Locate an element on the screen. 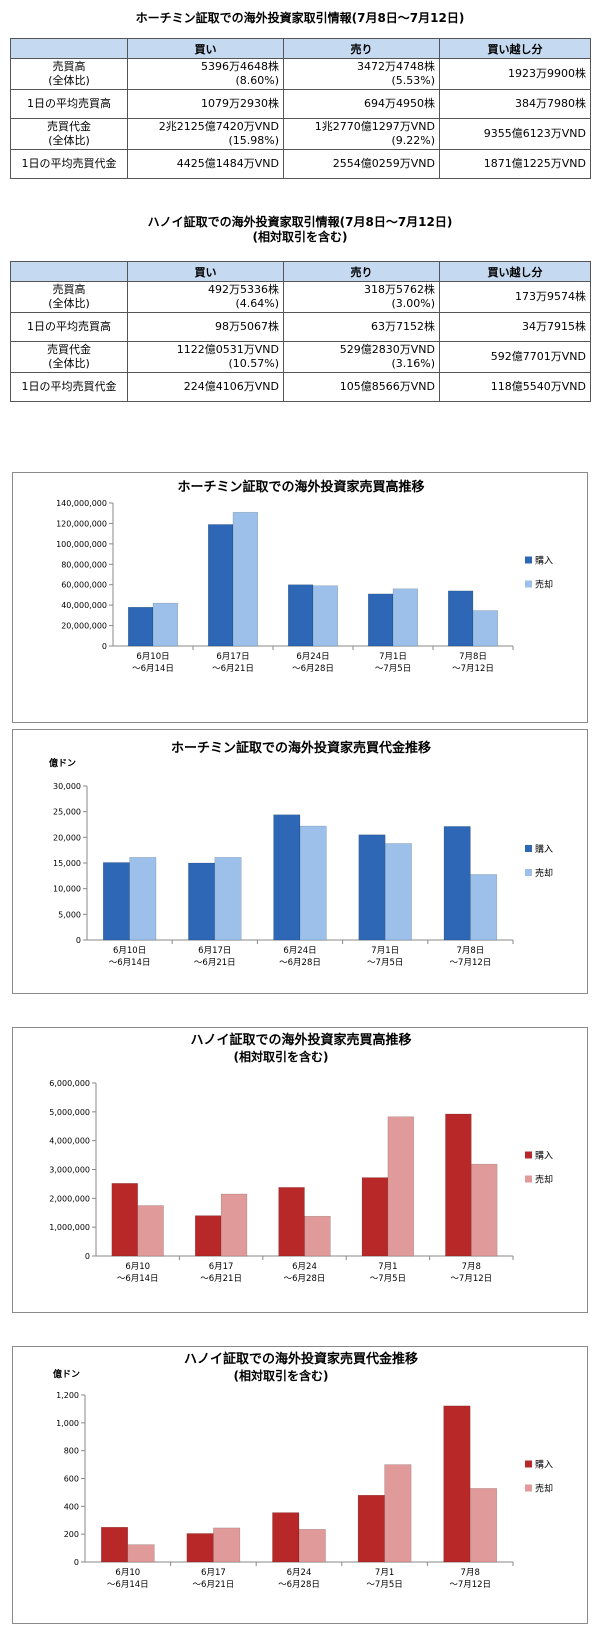 The height and width of the screenshot is (1635, 600). header-net-buy: 買い越し分 is located at coordinates (515, 48).